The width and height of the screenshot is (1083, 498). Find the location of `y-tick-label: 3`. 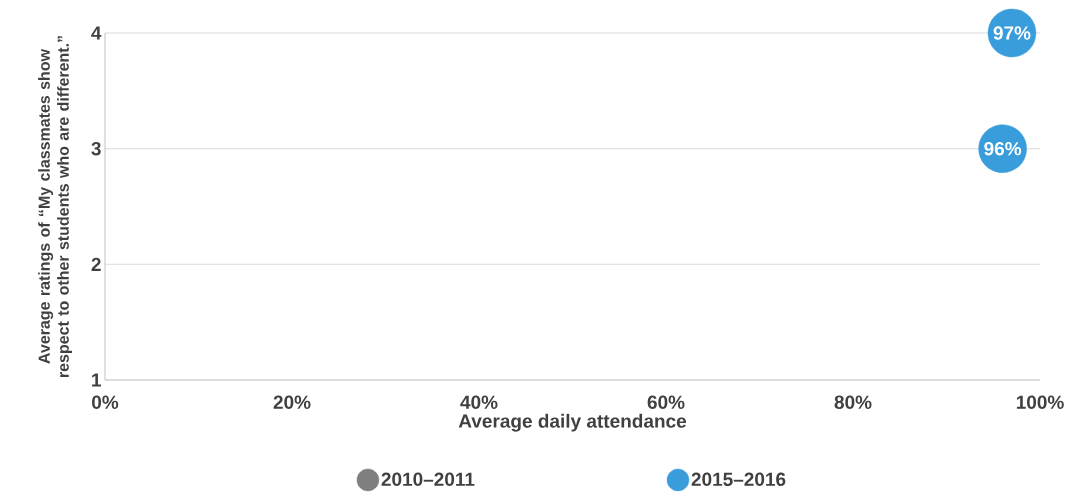

y-tick-label: 3 is located at coordinates (96, 148).